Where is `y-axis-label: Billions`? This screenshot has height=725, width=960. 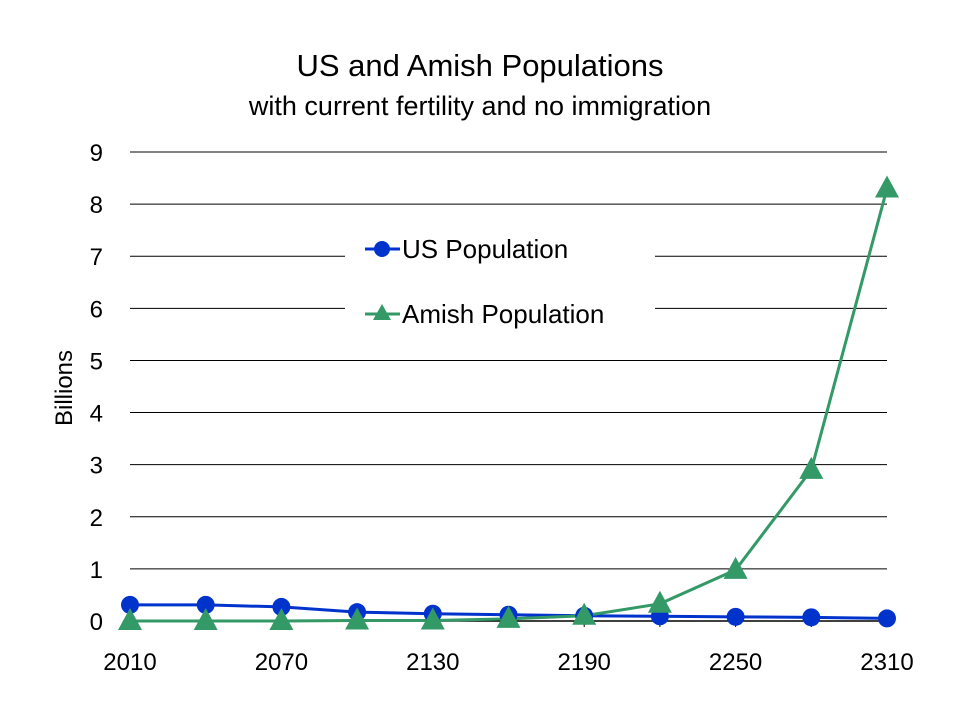
y-axis-label: Billions is located at coordinates (64, 388).